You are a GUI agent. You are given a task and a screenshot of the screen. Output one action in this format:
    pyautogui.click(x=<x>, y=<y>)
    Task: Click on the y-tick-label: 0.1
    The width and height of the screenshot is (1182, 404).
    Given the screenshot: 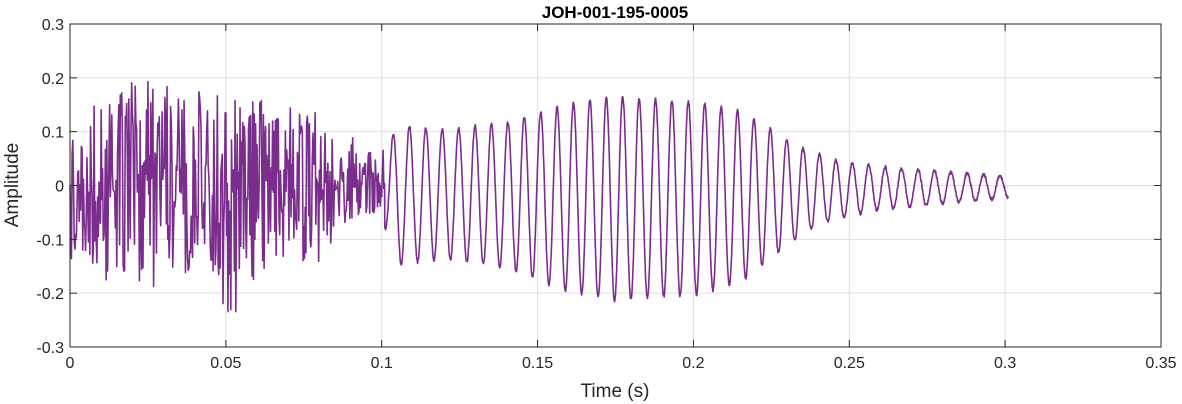 What is the action you would take?
    pyautogui.click(x=53, y=133)
    